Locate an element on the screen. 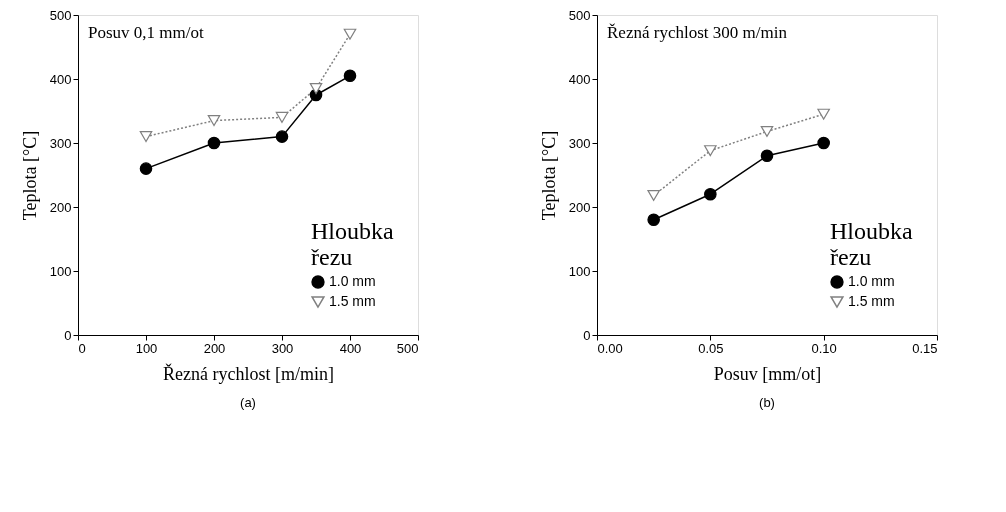 Image resolution: width=1006 pixels, height=512 pixels. x-tick-label: 0.05 is located at coordinates (711, 348).